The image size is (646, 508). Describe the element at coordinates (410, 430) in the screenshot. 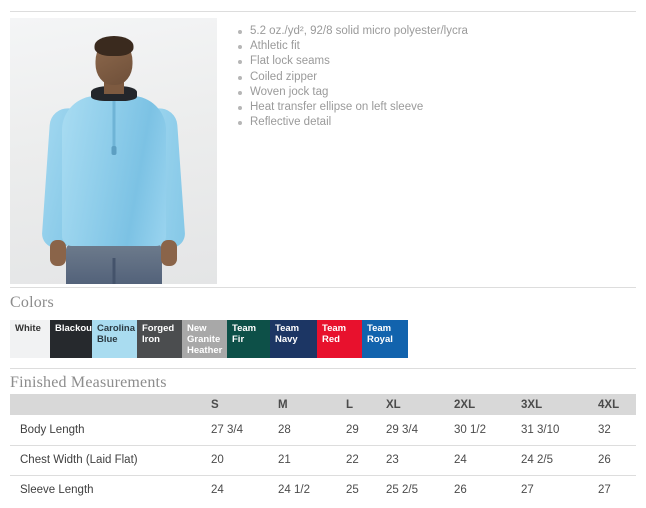

I see `measurement-value: 29 3/4` at that location.